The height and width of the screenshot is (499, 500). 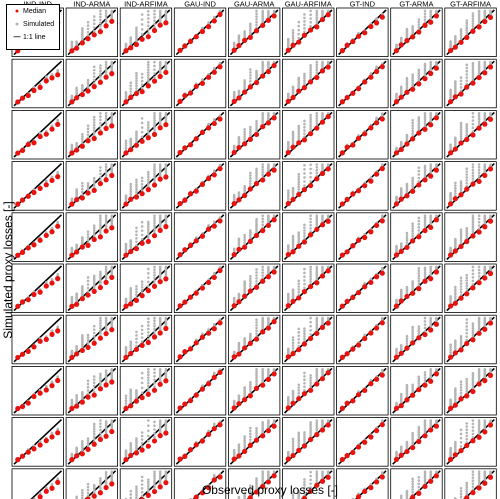 I want to click on panel-weser-gt-ind, so click(x=362, y=83).